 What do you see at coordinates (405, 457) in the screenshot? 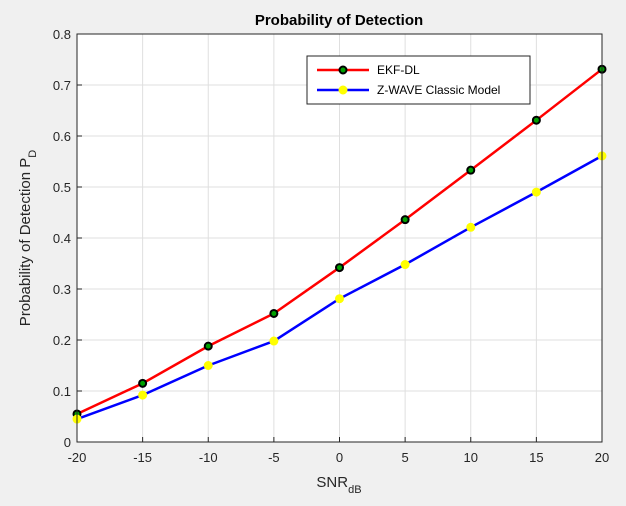
I see `x-tick-label: 5` at bounding box center [405, 457].